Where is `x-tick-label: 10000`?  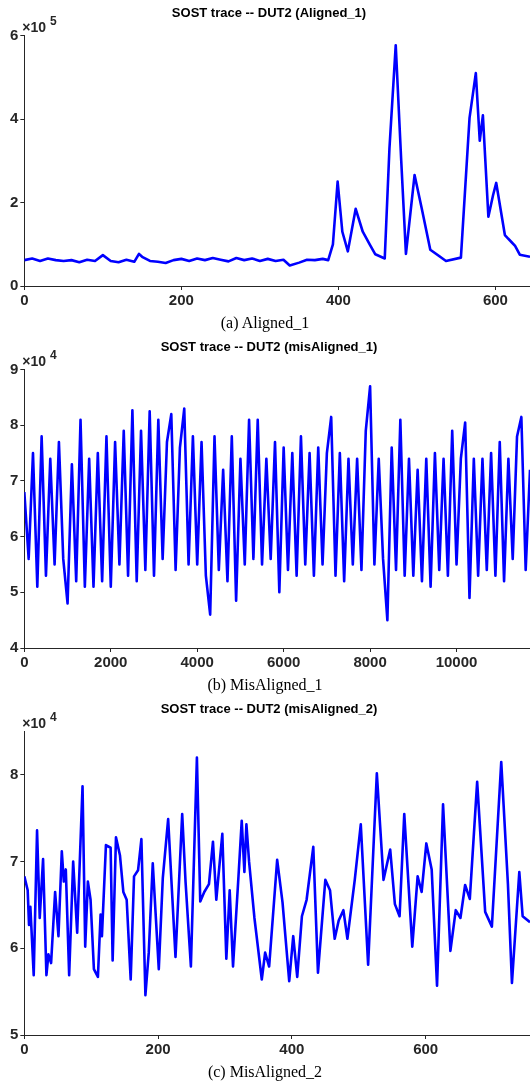 x-tick-label: 10000 is located at coordinates (456, 662).